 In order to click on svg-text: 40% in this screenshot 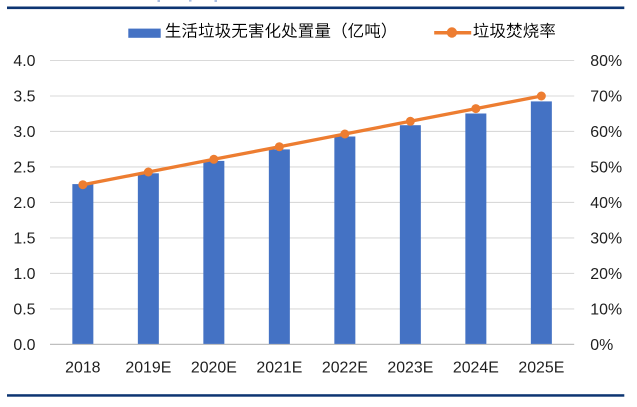, I will do `click(606, 203)`.